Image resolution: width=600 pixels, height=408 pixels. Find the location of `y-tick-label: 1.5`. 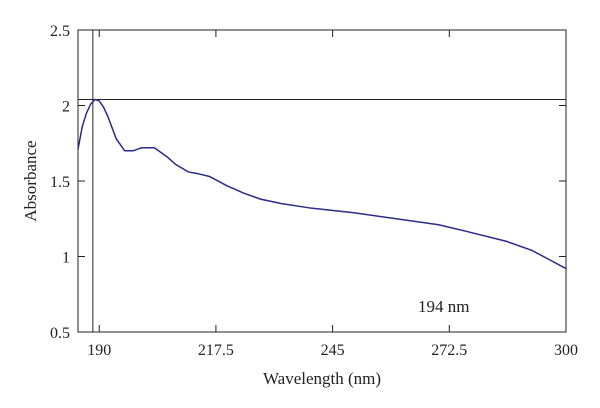

y-tick-label: 1.5 is located at coordinates (60, 182).